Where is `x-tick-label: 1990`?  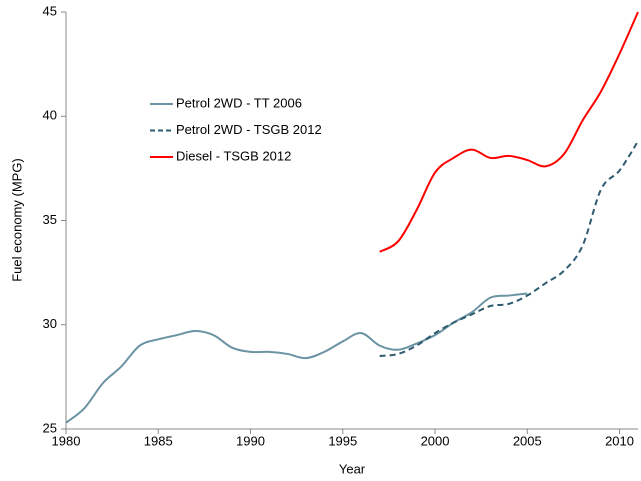 x-tick-label: 1990 is located at coordinates (250, 440).